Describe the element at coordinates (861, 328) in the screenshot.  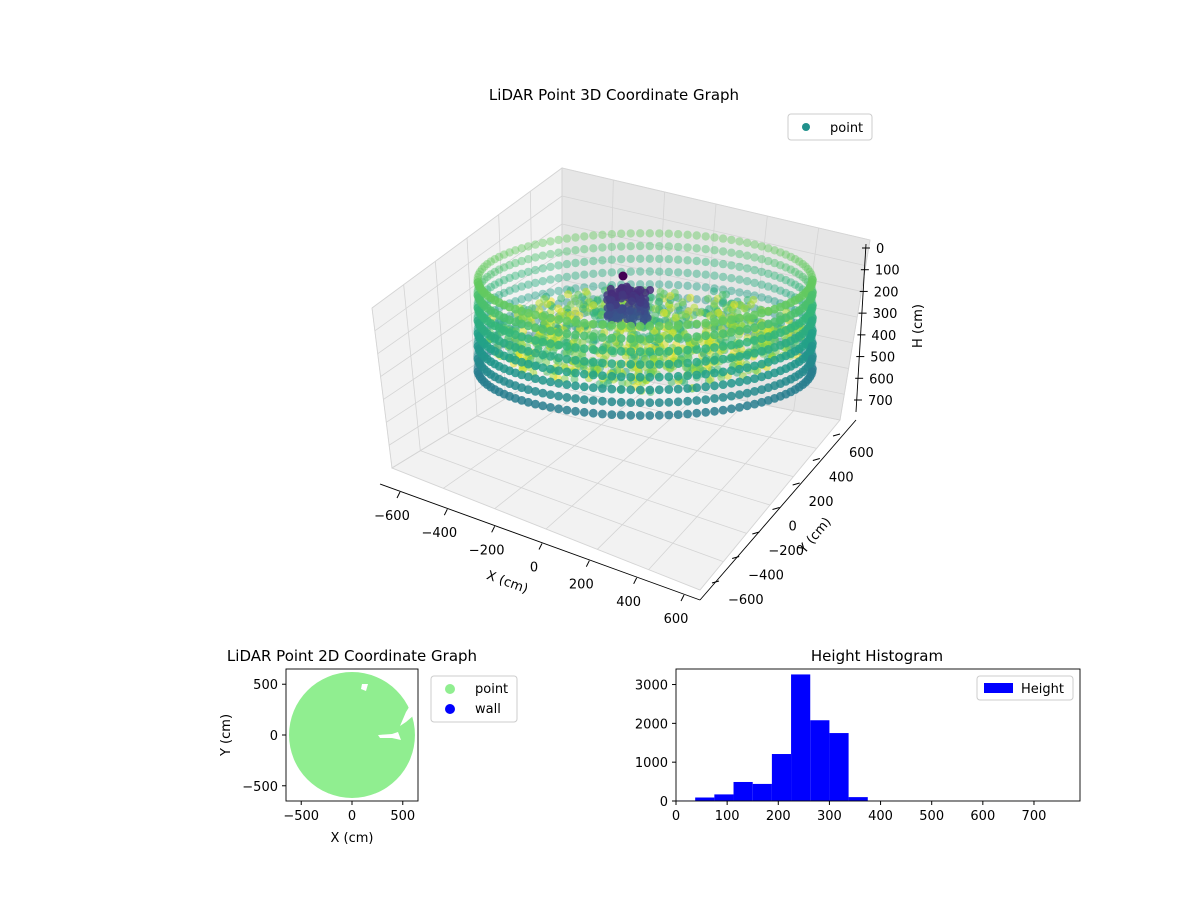
I see `chart-3d-z-axis` at that location.